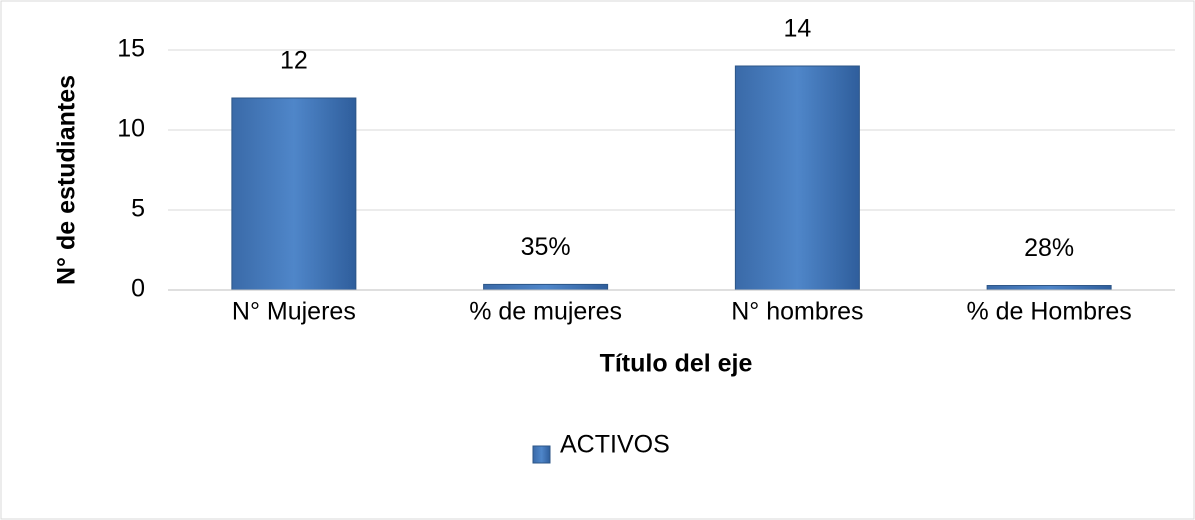 This screenshot has width=1195, height=520. Describe the element at coordinates (797, 312) in the screenshot. I see `x-tick-label: N° hombres` at that location.